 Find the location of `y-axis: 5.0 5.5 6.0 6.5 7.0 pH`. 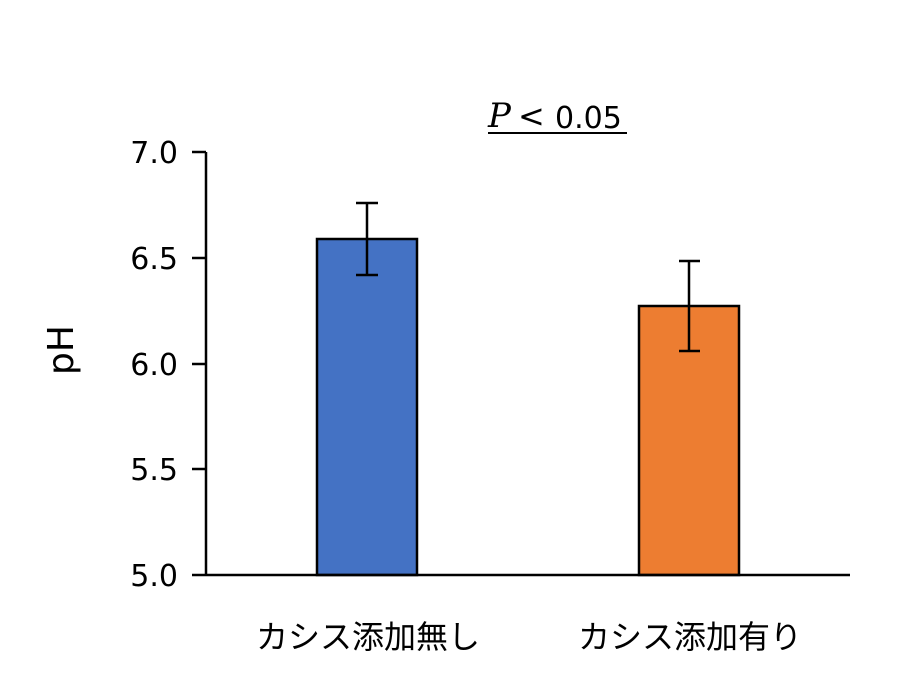

y-axis: 5.0 5.5 6.0 6.5 7.0 pH is located at coordinates (124, 365).